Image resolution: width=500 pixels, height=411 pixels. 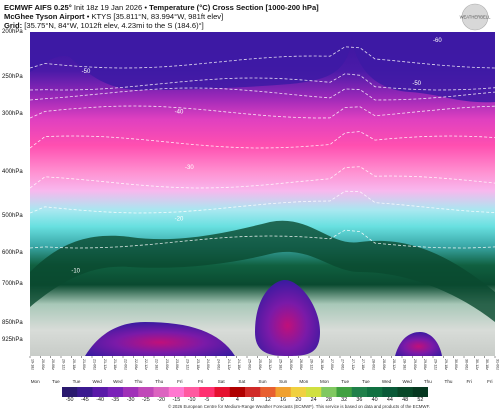 What do you see at coordinates (179, 219) in the screenshot?
I see `contour-label: -20` at bounding box center [179, 219].